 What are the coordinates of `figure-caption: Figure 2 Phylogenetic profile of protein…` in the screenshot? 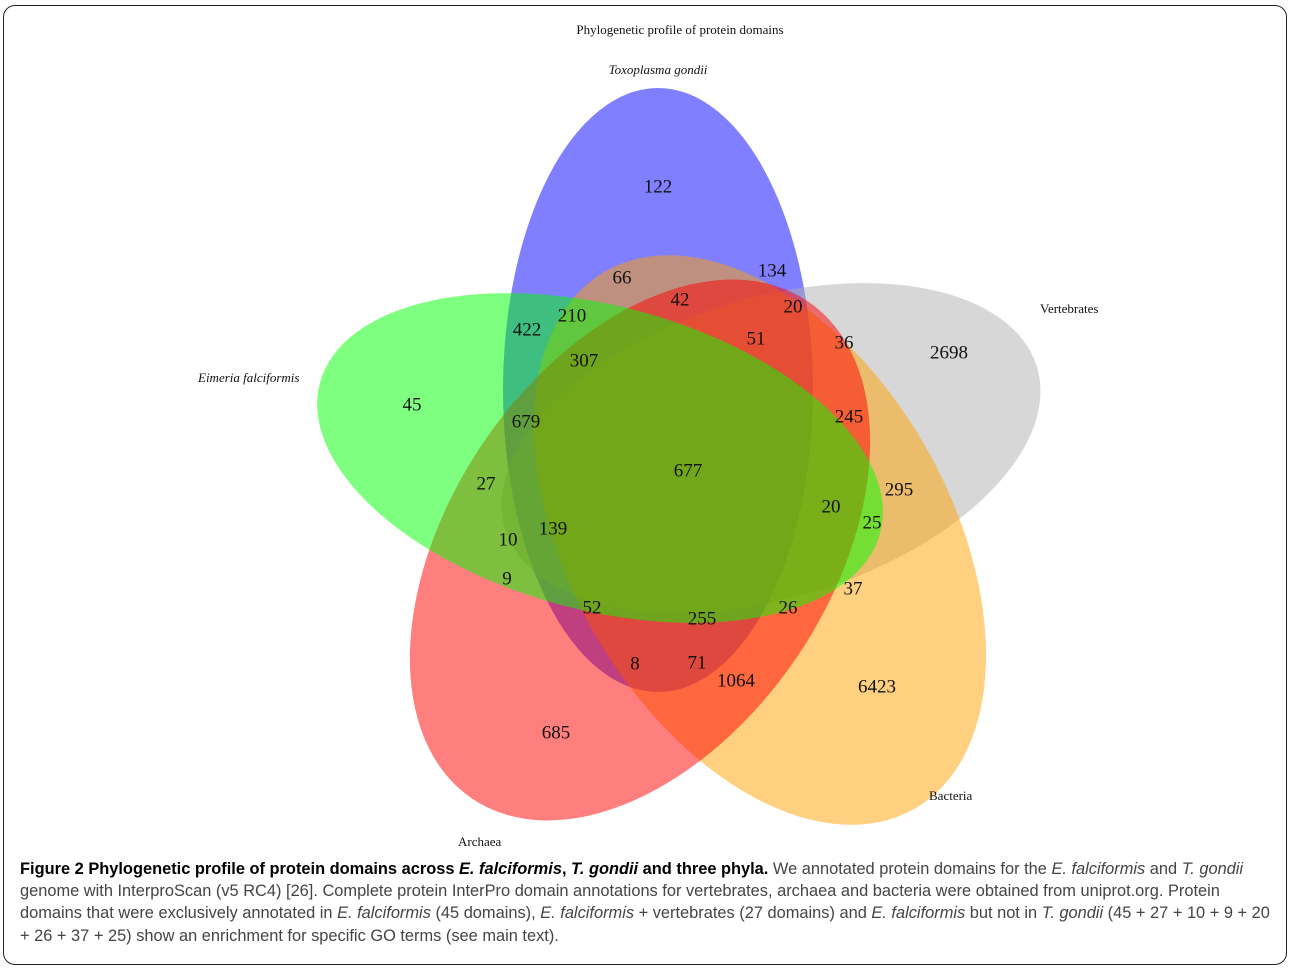 It's located at (650, 902).